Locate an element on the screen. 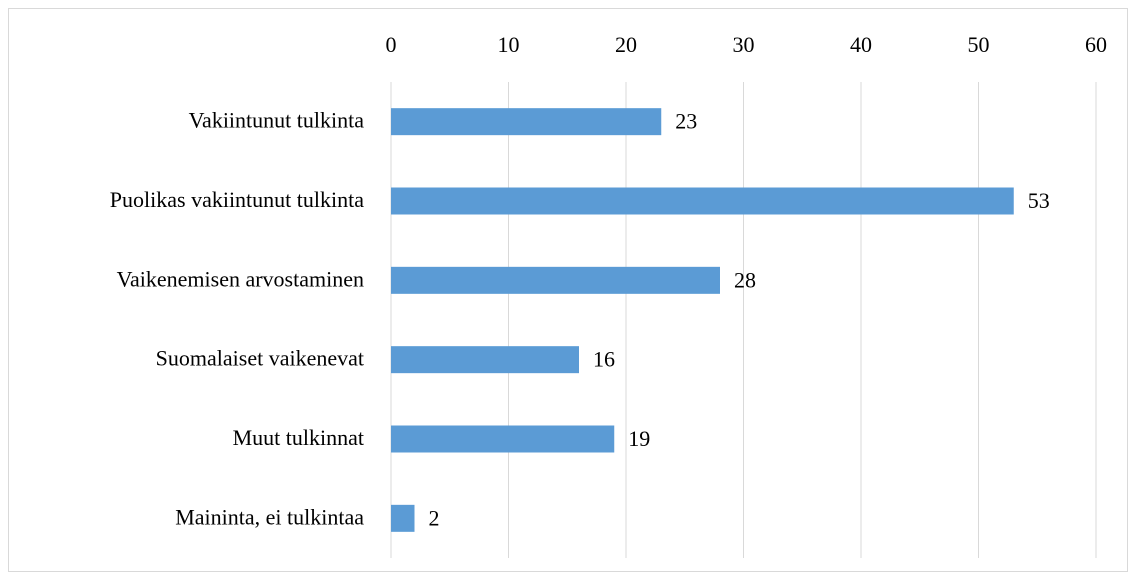 This screenshot has width=1136, height=580. x-tick-label: 20 is located at coordinates (626, 44).